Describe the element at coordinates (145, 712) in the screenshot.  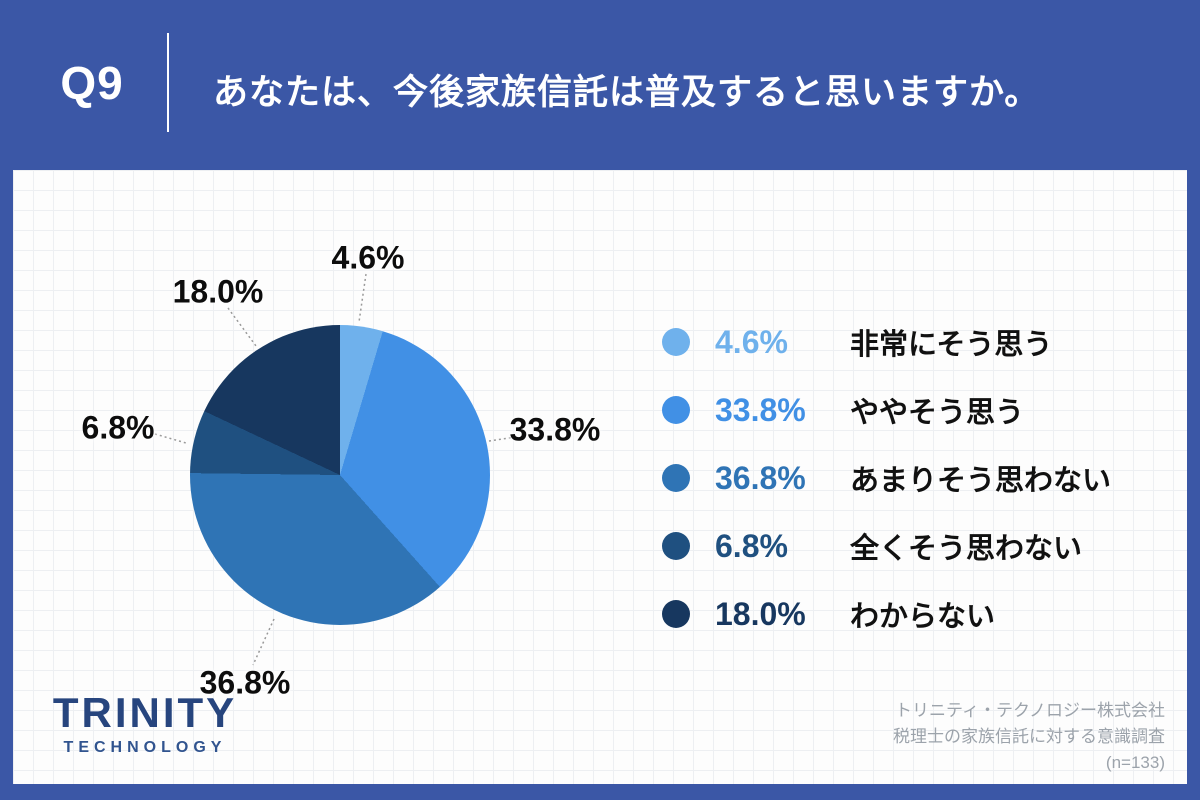
I see `logo-wordmark: TRINITY` at that location.